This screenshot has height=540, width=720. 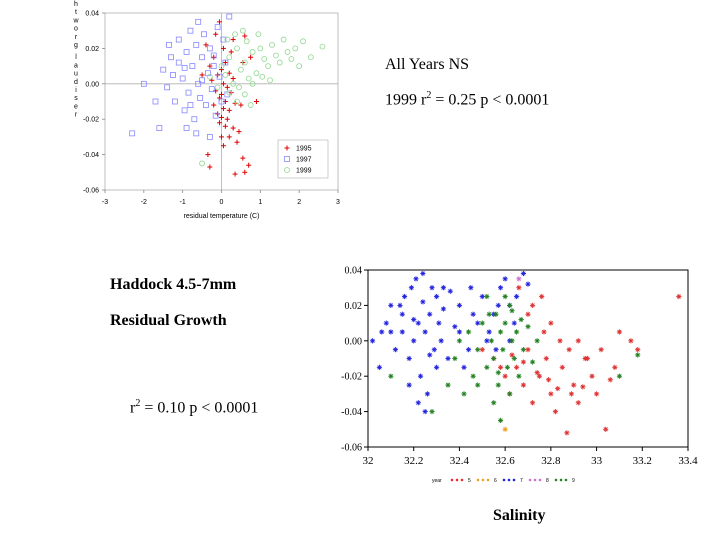 I want to click on x-tick-label: 32.8, so click(x=551, y=461).